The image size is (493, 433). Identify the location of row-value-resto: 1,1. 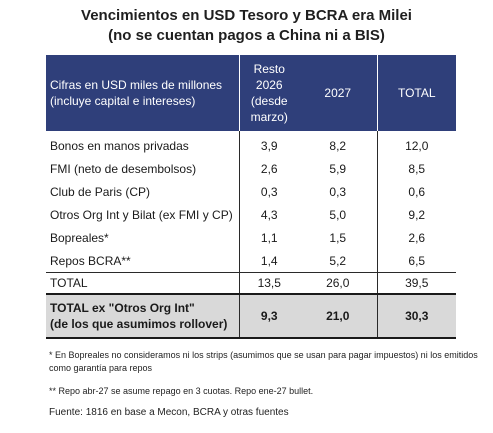
(269, 237).